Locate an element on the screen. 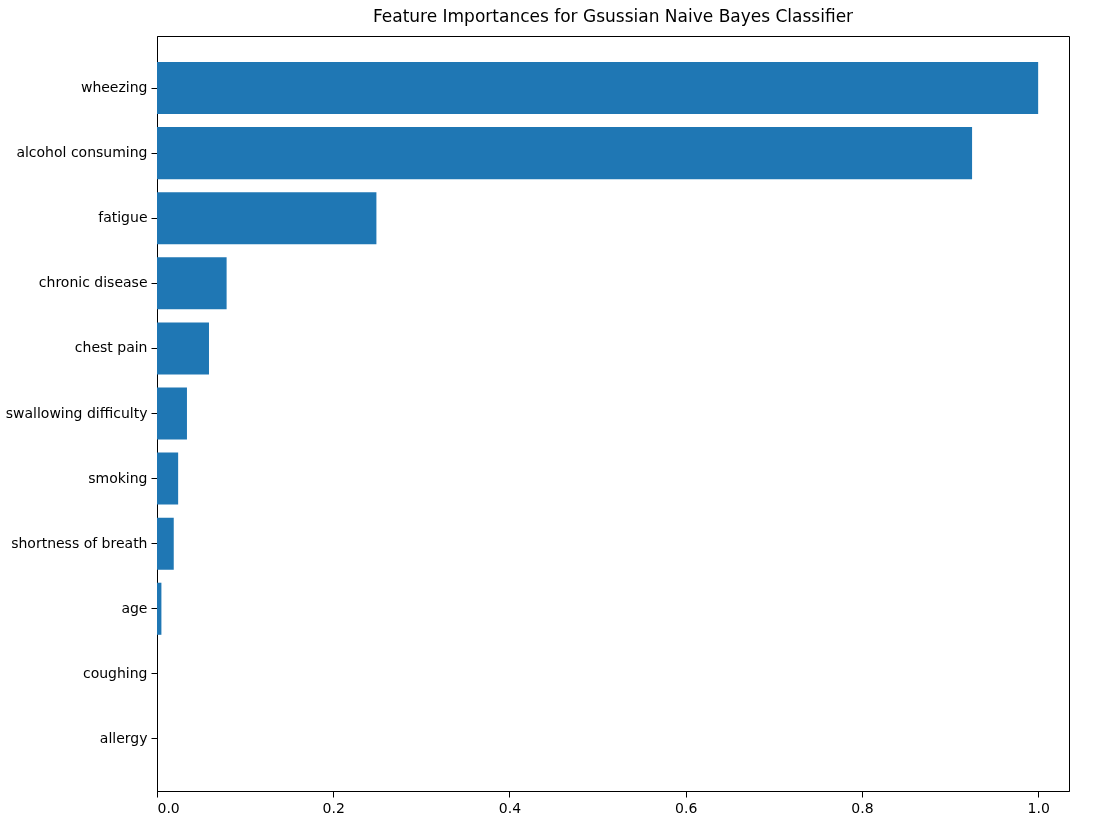  chart-title: Feature Importances for Gsussian Naive Bayes Classifier is located at coordinates (613, 16).